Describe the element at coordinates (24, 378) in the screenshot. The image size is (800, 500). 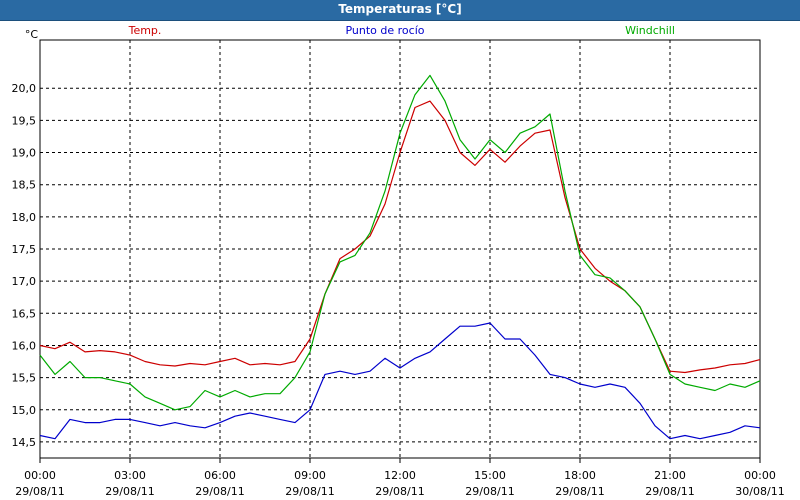
I see `y-tick-label: 15,5` at that location.